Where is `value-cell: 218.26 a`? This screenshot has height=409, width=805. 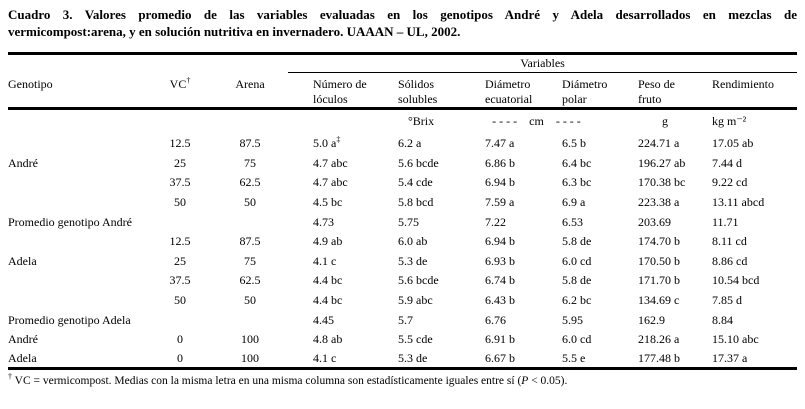
value-cell: 218.26 a is located at coordinates (659, 339).